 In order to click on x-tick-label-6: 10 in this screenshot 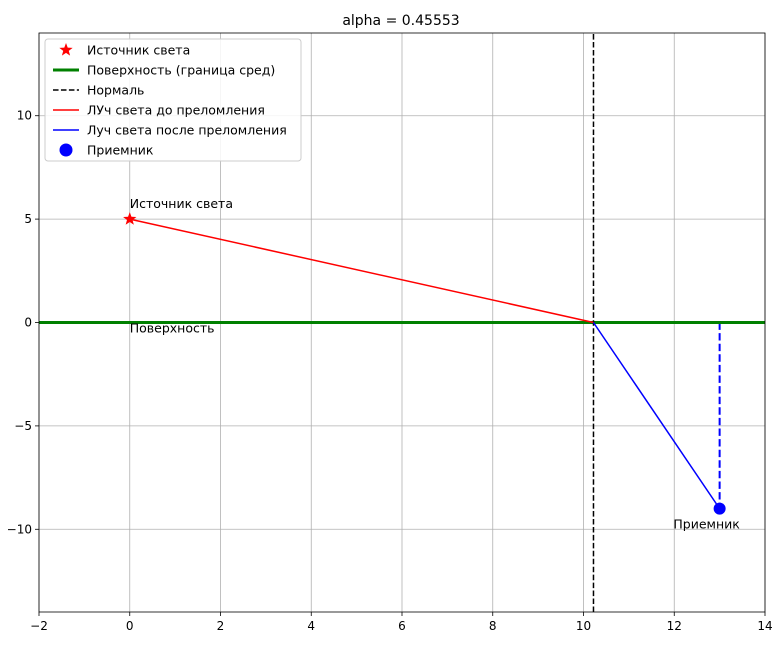, I will do `click(583, 626)`.